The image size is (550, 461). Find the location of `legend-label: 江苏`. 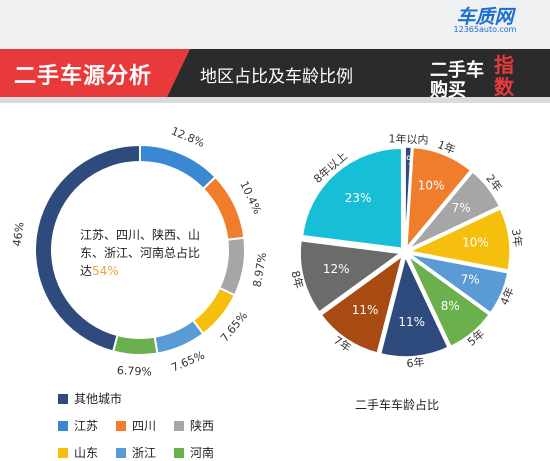

legend-label: 江苏 is located at coordinates (86, 426).